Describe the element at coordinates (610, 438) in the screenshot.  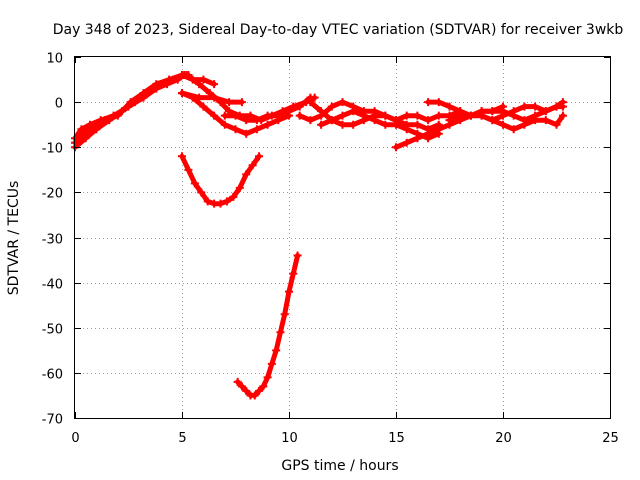
I see `x-tick-label: 25` at that location.